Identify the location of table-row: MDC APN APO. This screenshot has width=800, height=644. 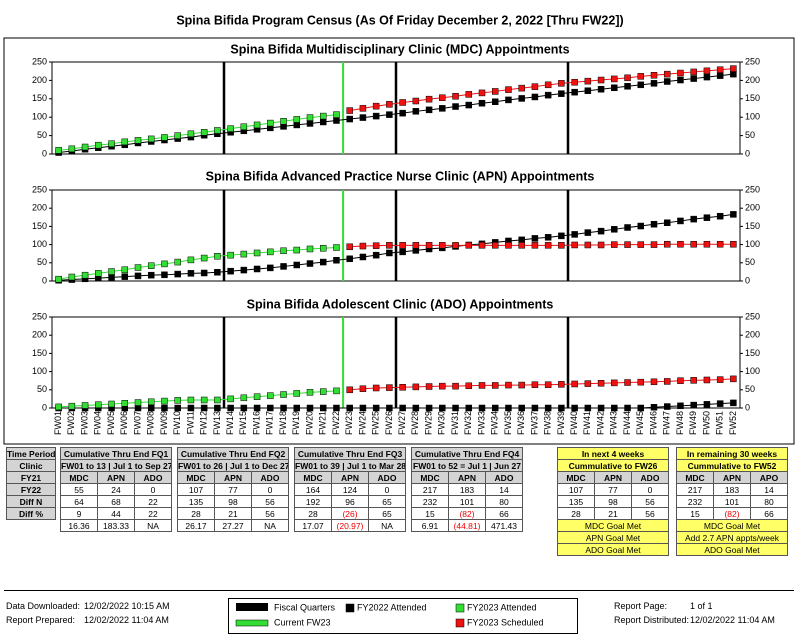
(732, 477).